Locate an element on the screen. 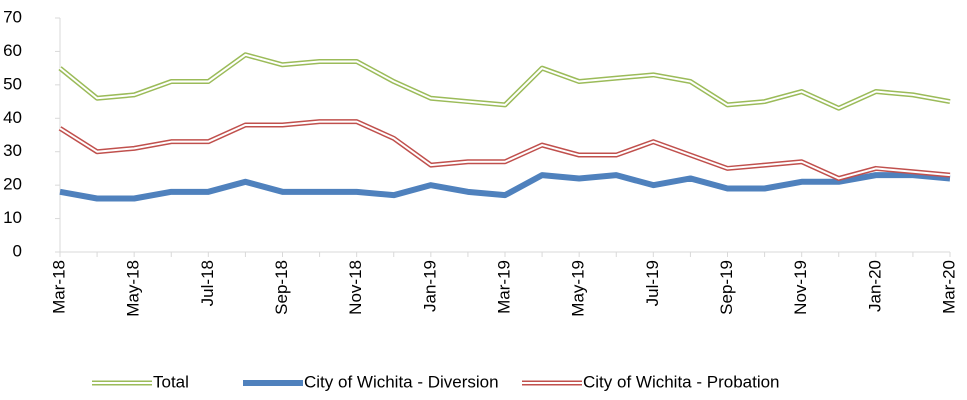  y-tick-label: 70 is located at coordinates (12, 16).